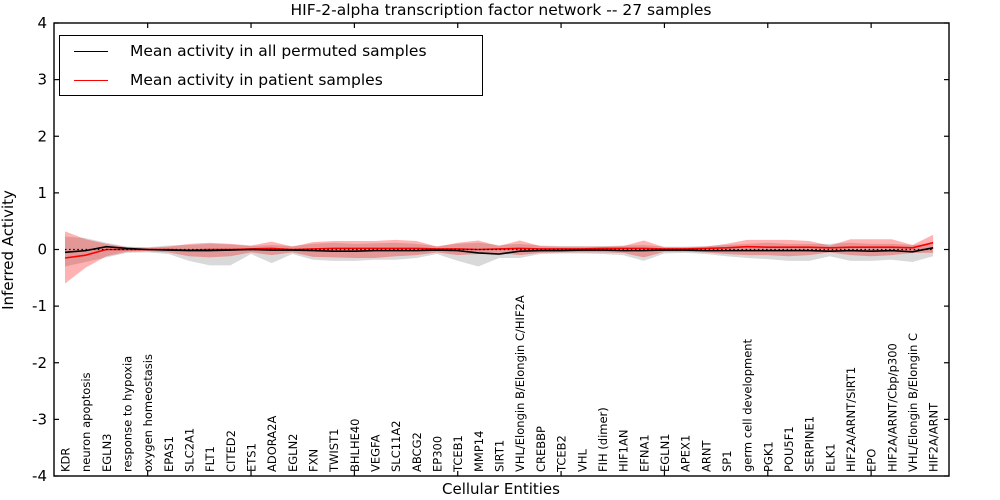 The width and height of the screenshot is (1000, 500). Describe the element at coordinates (644, 453) in the screenshot. I see `x-category-label: EFNA1` at that location.